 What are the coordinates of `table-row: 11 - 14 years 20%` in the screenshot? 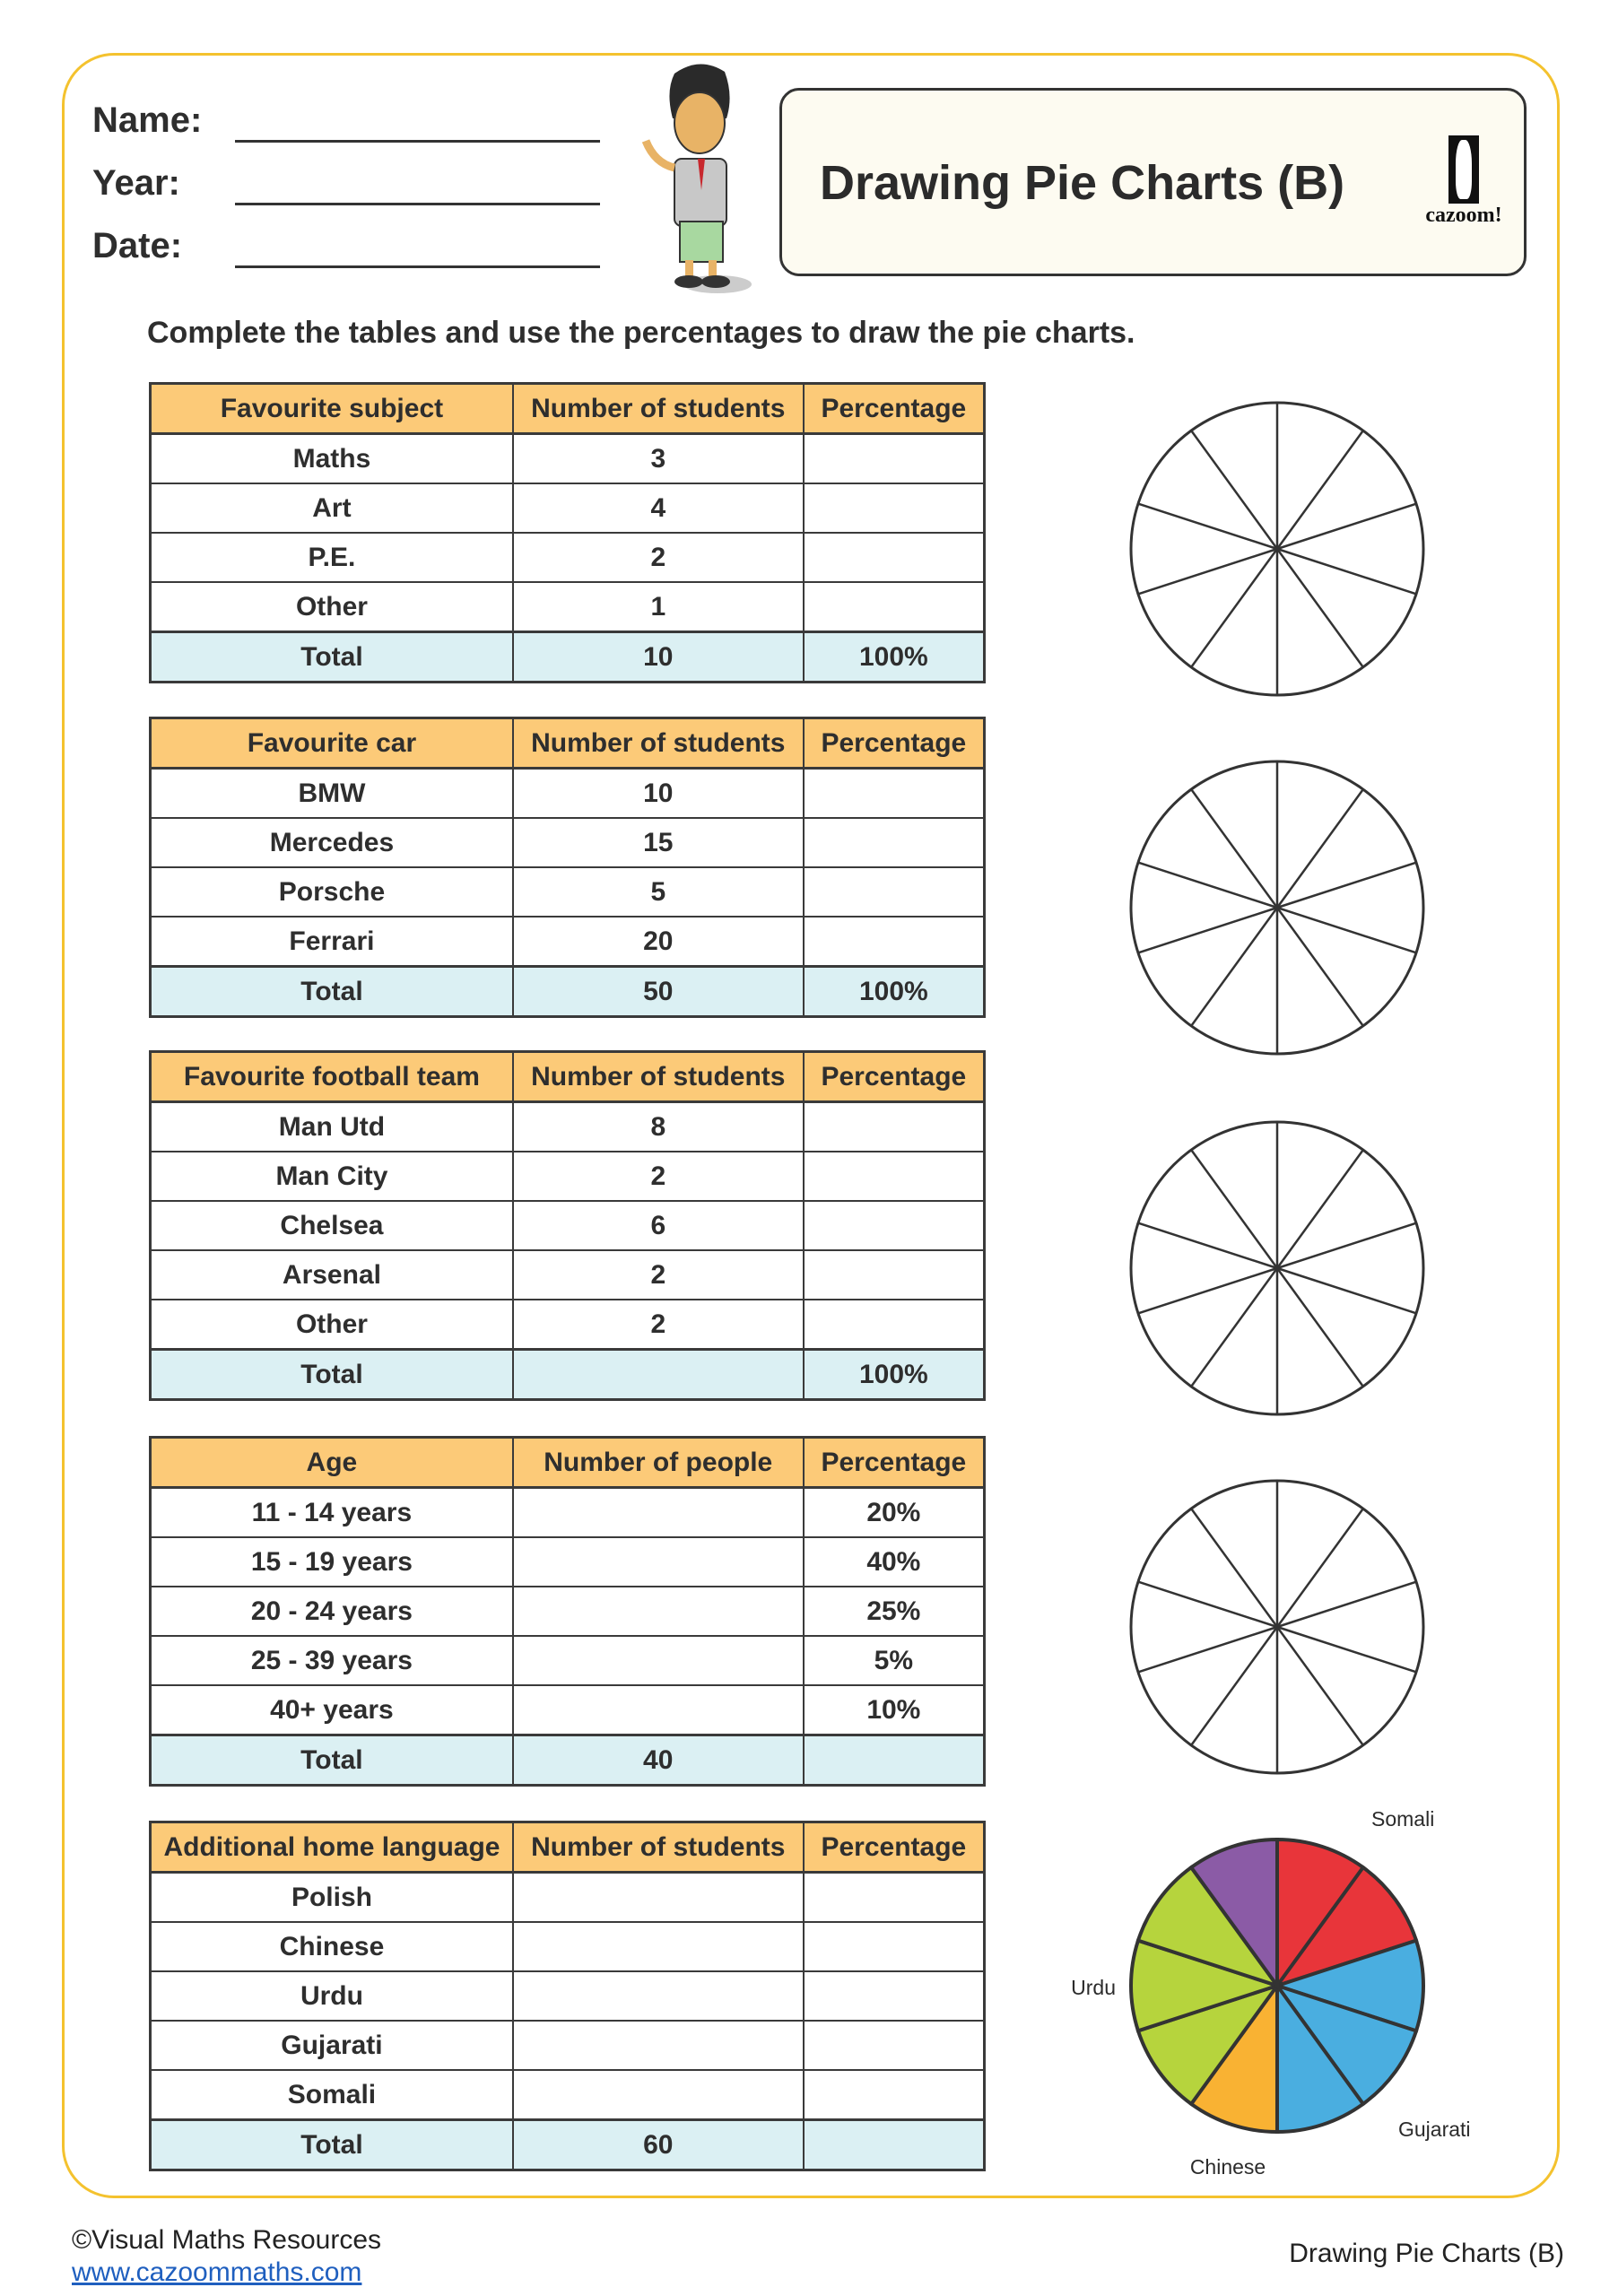 It's located at (567, 1512).